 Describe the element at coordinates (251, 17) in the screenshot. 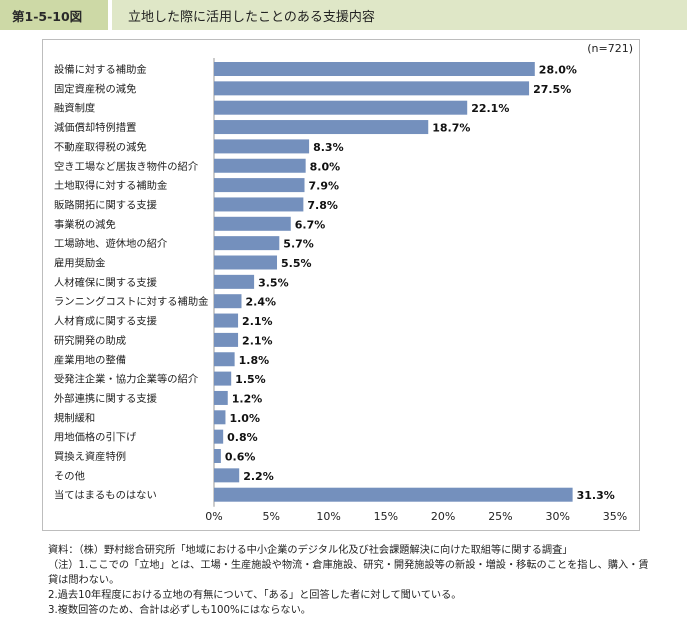

I see `figure-title: 立地した際に活用したことのある支援内容` at that location.